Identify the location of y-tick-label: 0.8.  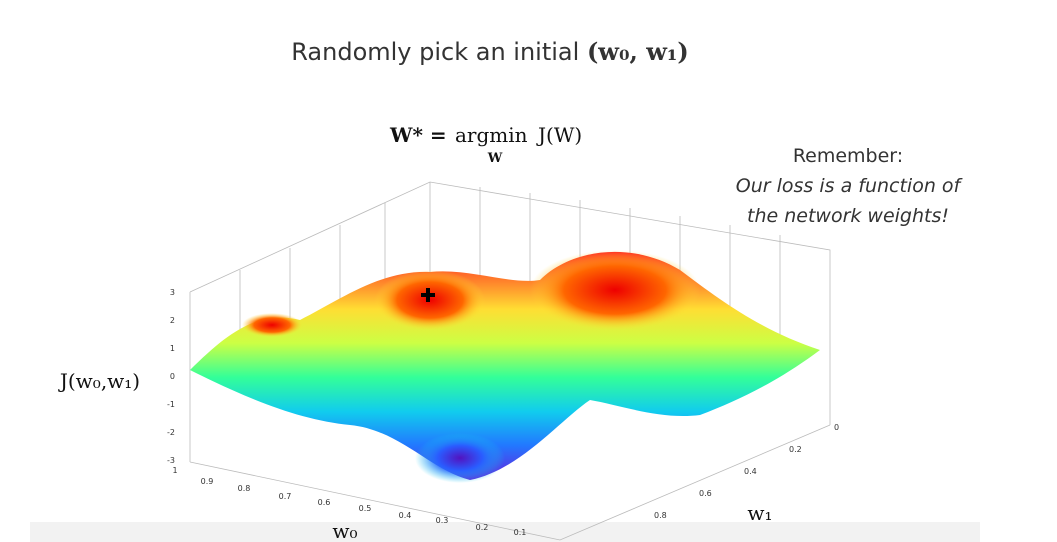
(660, 515).